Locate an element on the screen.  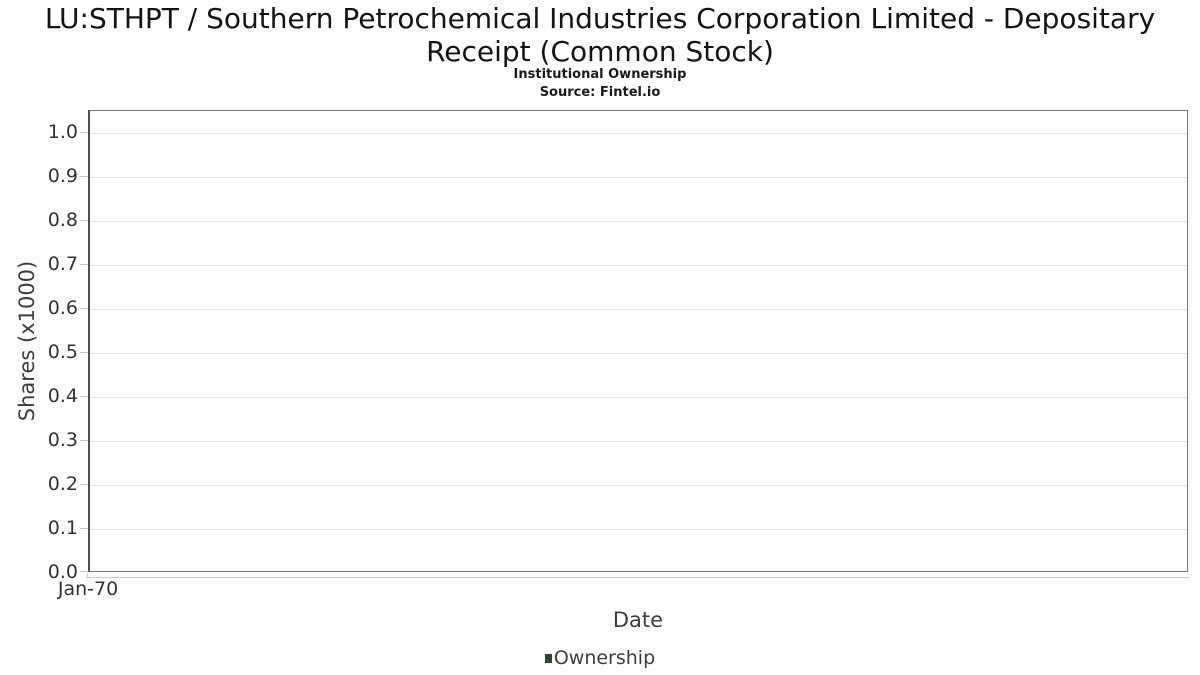
legend-label: Ownership is located at coordinates (604, 658).